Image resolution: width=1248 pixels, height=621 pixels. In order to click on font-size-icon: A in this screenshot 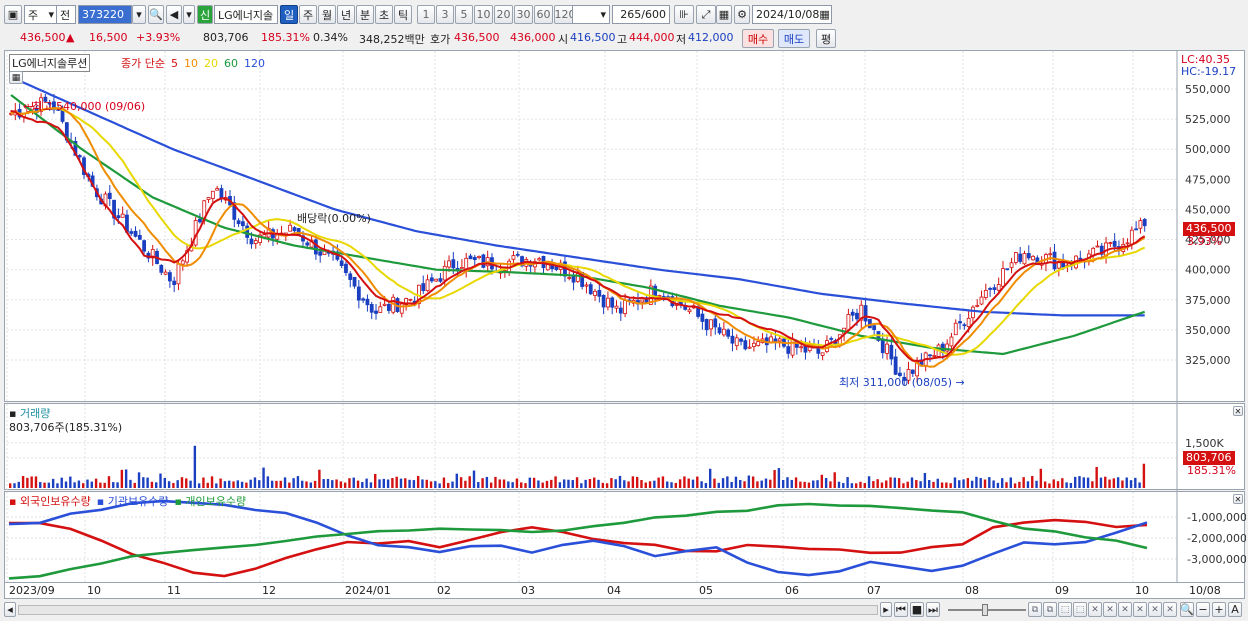, I will do `click(1235, 609)`.